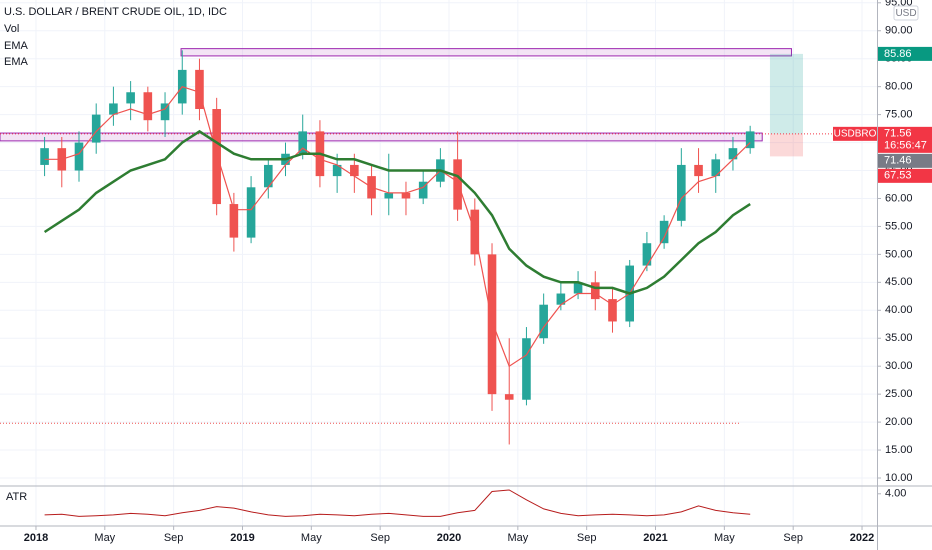 This screenshot has width=932, height=550. What do you see at coordinates (899, 366) in the screenshot?
I see `y-tick-label: 30.00` at bounding box center [899, 366].